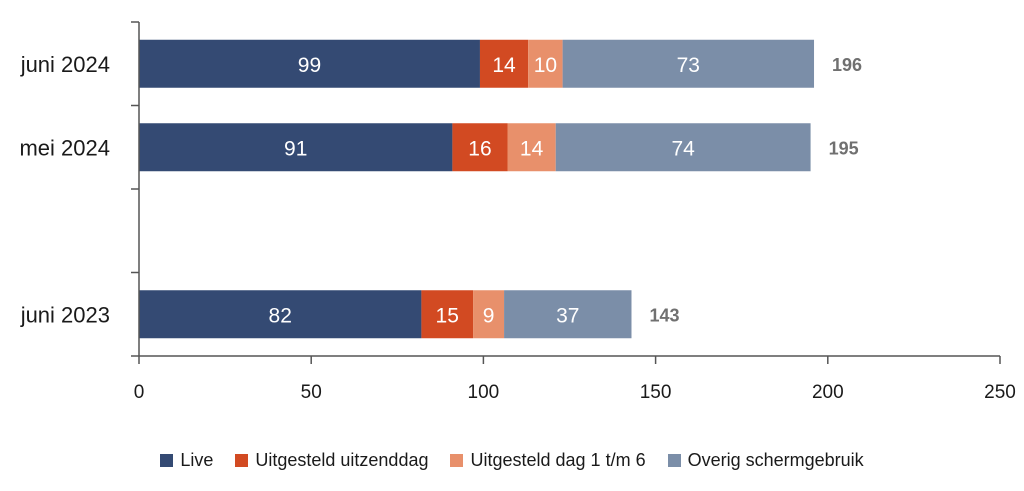  What do you see at coordinates (139, 392) in the screenshot?
I see `x-tick-label: 0` at bounding box center [139, 392].